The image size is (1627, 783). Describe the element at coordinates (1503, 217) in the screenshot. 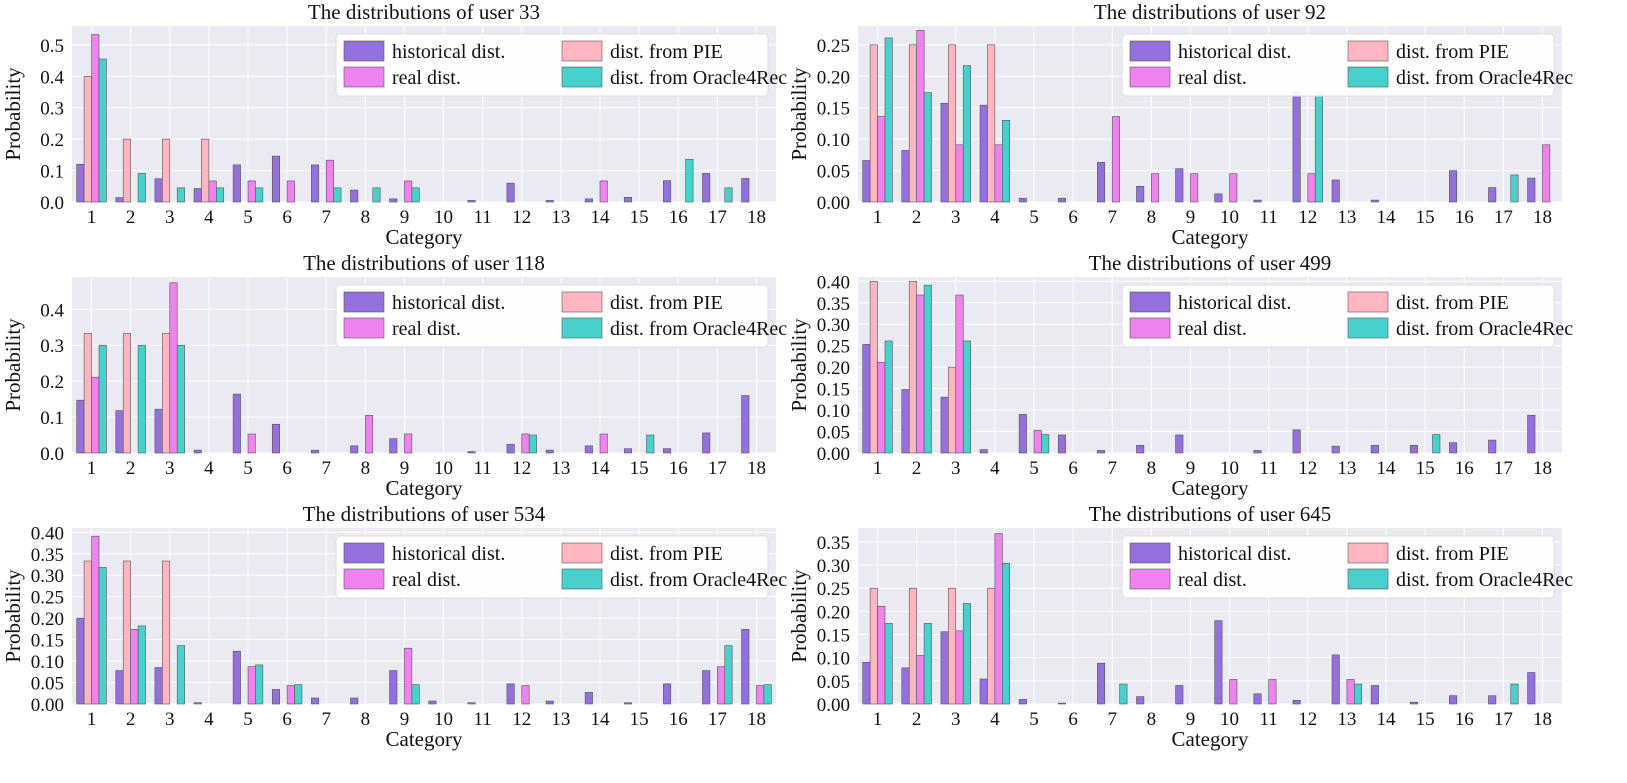

I see `x-tick-label: 17` at that location.